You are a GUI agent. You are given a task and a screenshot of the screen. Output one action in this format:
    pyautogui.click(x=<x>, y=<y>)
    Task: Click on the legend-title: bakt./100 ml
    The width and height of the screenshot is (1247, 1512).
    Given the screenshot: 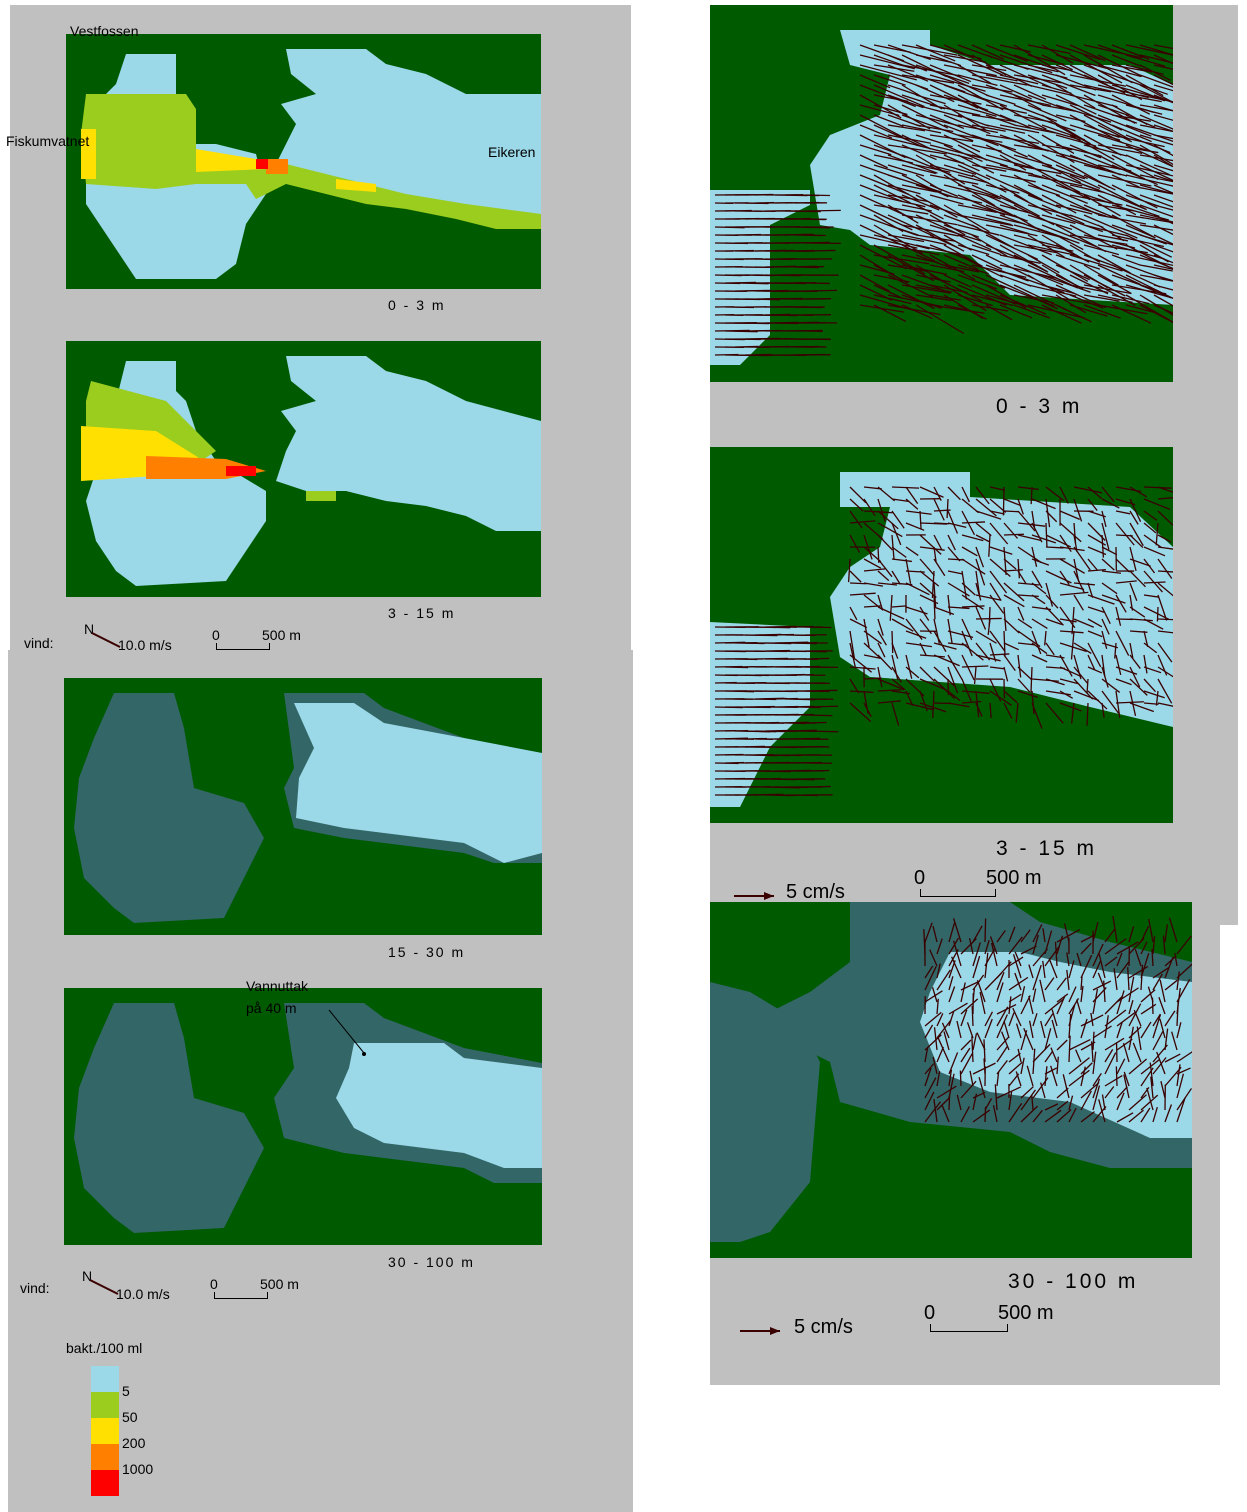 What is the action you would take?
    pyautogui.click(x=104, y=1348)
    